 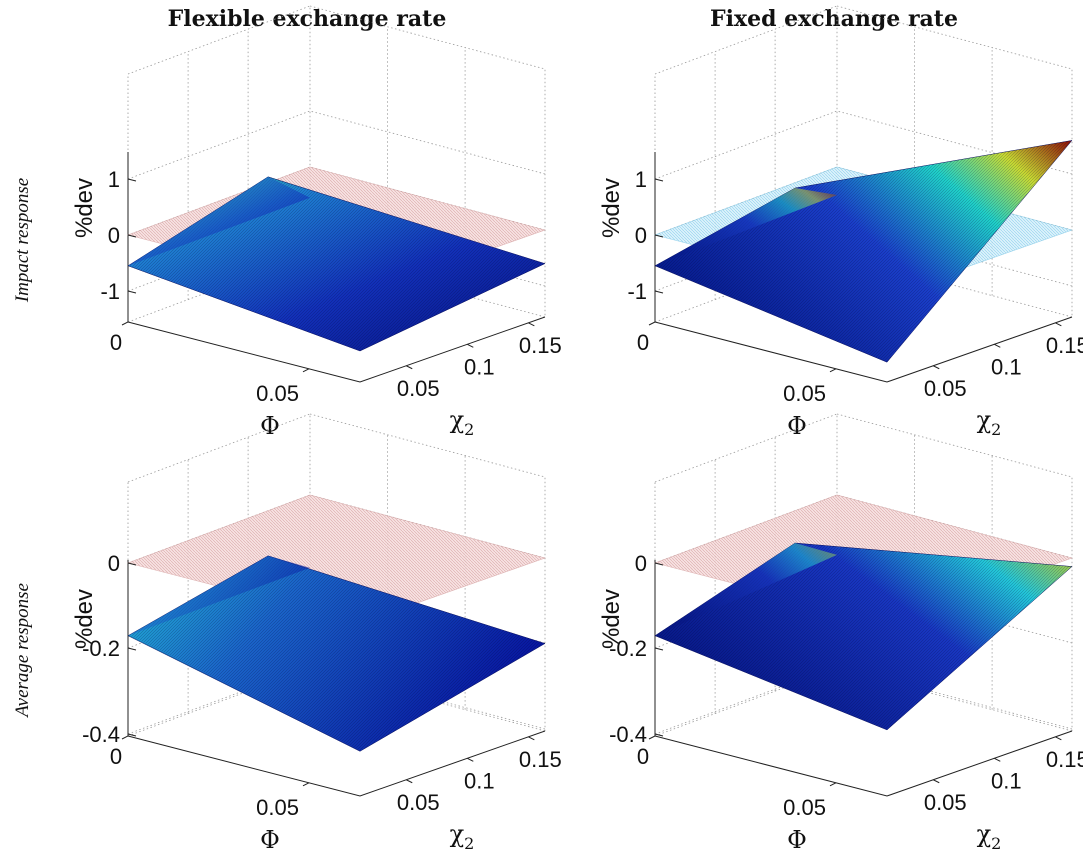 What do you see at coordinates (22, 651) in the screenshot?
I see `row-title-average: Average response` at bounding box center [22, 651].